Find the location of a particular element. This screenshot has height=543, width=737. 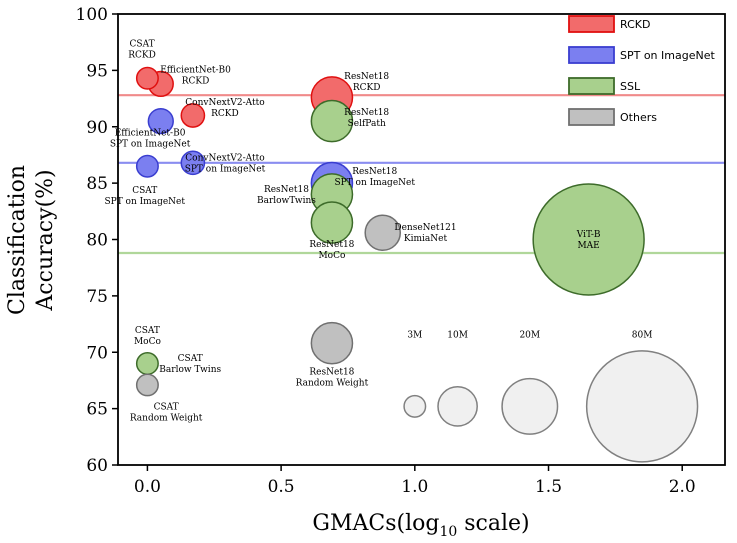

x-axis-label: GMACs(log10 scale) is located at coordinates (420, 525).